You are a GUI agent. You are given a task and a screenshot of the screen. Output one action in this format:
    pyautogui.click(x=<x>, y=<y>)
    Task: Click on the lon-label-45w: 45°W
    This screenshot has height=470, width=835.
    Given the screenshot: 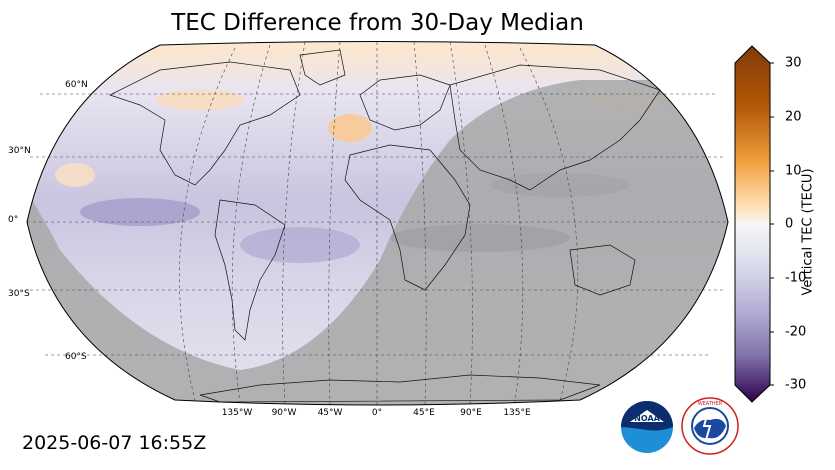 What is the action you would take?
    pyautogui.click(x=330, y=413)
    